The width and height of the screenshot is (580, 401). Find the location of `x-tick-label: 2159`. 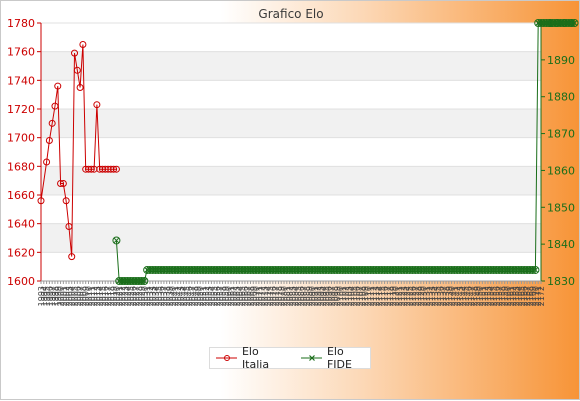

x-tick-label: 2159 is located at coordinates (505, 296).